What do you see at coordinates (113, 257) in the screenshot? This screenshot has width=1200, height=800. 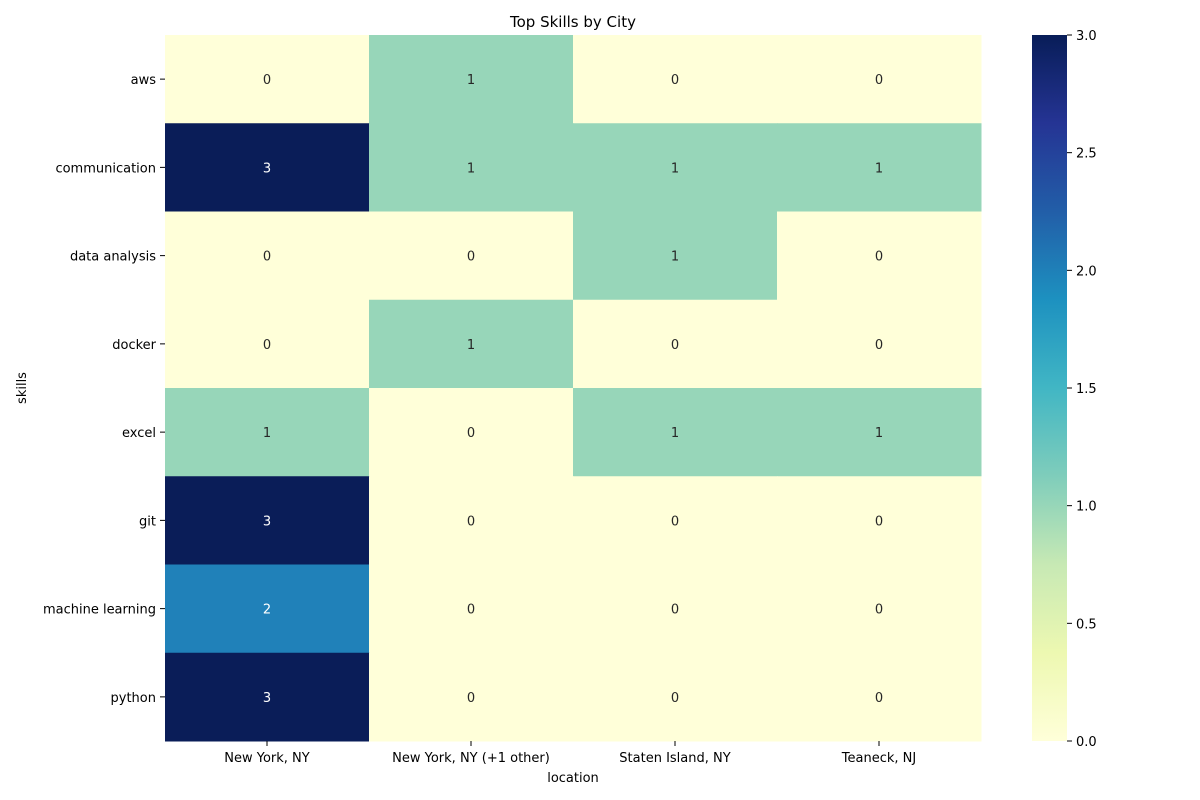 I see `y-tick-label: data analysis` at bounding box center [113, 257].